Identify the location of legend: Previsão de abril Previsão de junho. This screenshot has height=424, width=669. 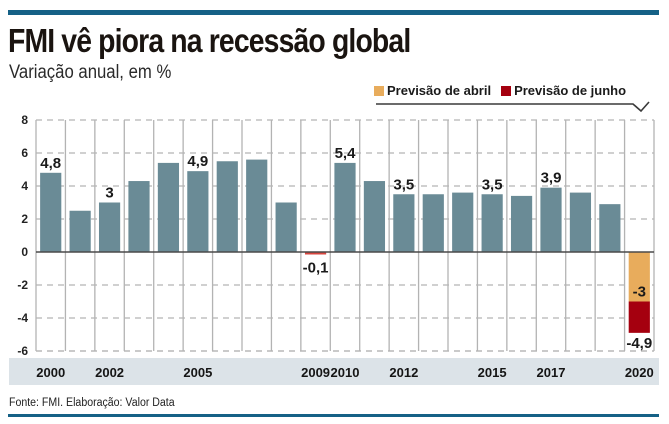
(505, 90).